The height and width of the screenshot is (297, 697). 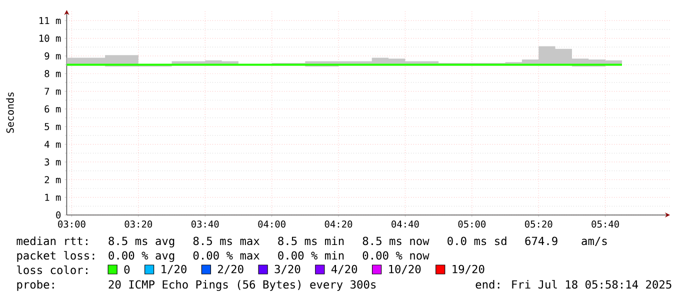 What do you see at coordinates (53, 197) in the screenshot?
I see `y-tick-label: 1 m` at bounding box center [53, 197].